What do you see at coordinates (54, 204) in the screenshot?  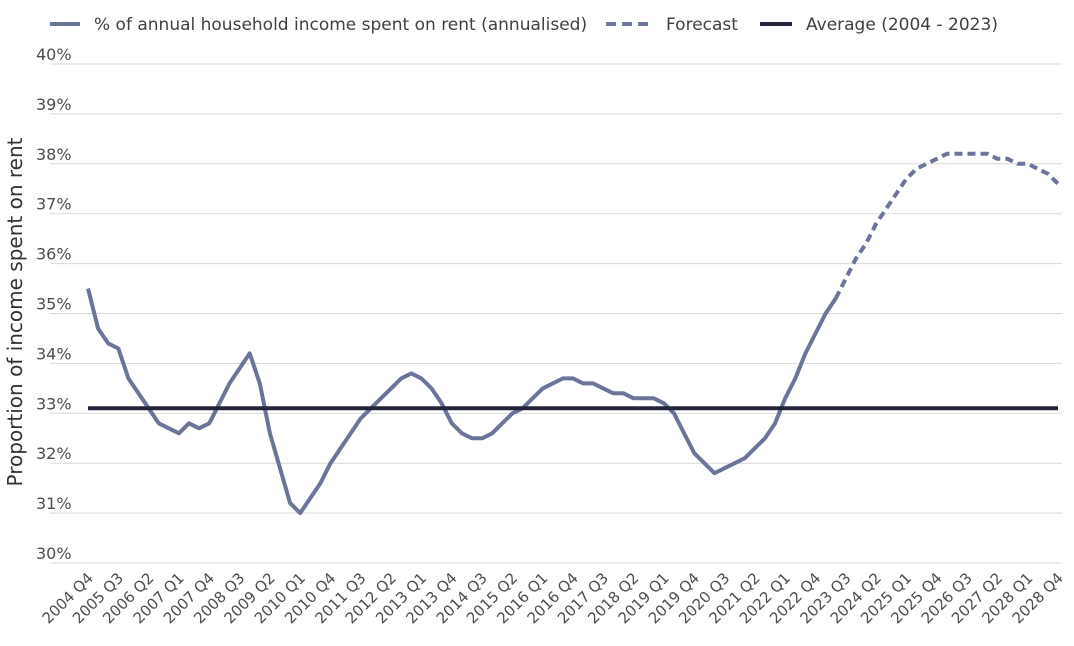 I see `y-tick-label: 37%` at bounding box center [54, 204].